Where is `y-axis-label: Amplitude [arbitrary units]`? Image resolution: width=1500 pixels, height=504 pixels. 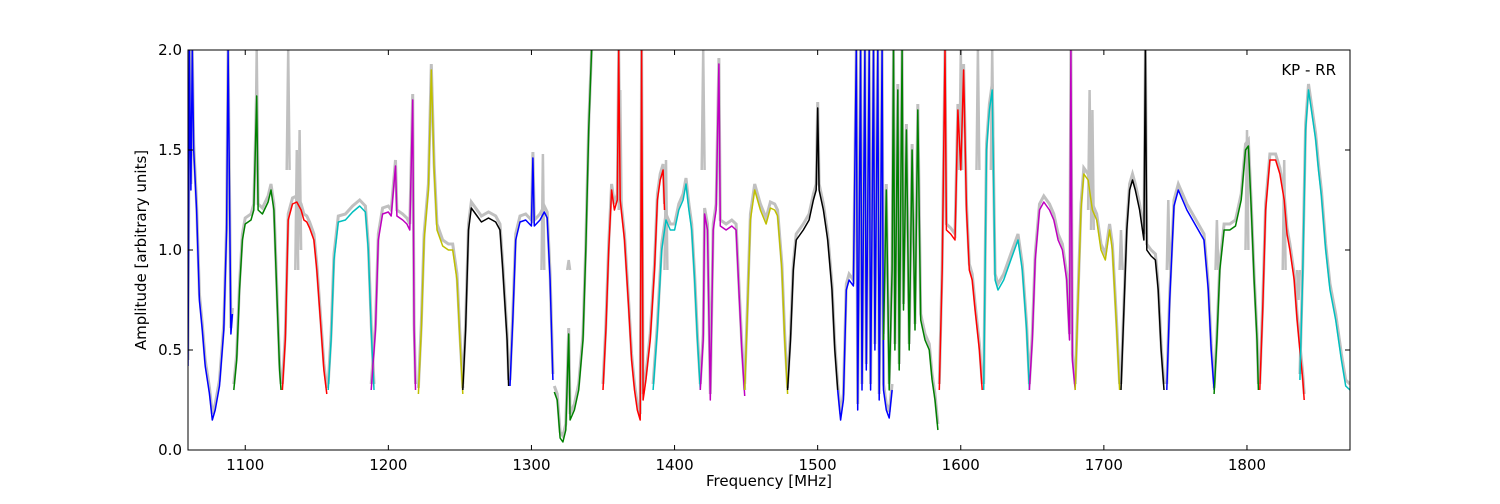 y-axis-label: Amplitude [arbitrary units] is located at coordinates (141, 250).